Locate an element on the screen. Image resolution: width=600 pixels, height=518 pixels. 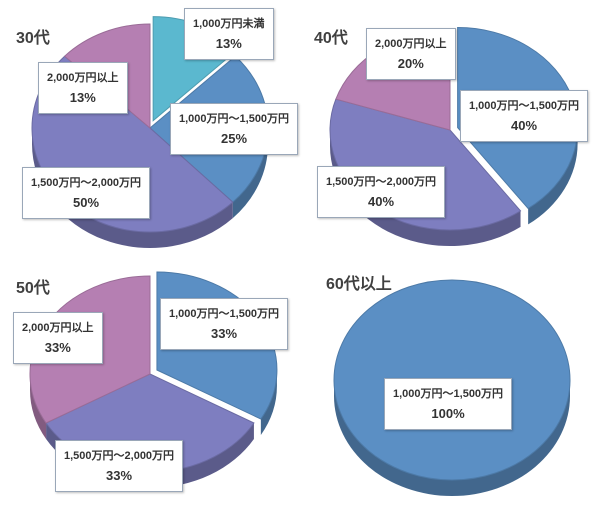
slice-label: 2,000万円以上 33% is located at coordinates (58, 338).